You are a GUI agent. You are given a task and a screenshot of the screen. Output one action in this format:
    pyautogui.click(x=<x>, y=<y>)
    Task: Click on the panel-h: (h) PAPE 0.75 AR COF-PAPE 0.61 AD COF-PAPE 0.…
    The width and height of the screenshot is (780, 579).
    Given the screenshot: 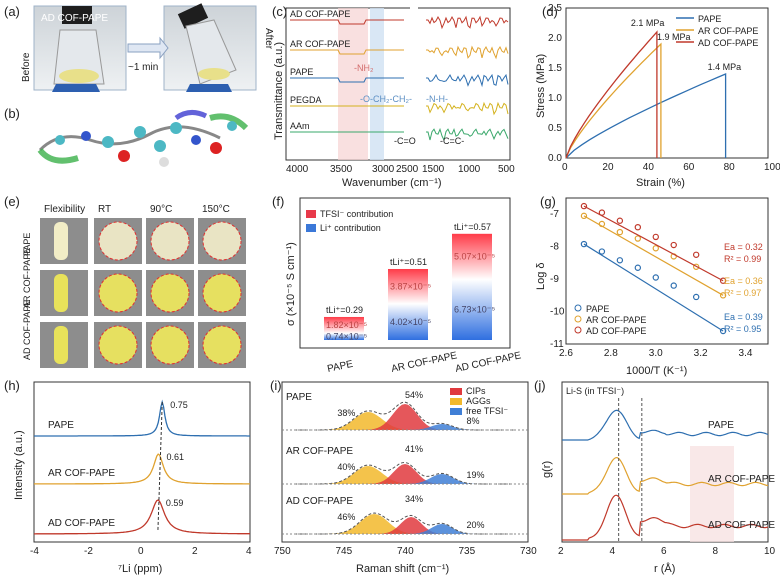 What is the action you would take?
    pyautogui.click(x=128, y=476)
    